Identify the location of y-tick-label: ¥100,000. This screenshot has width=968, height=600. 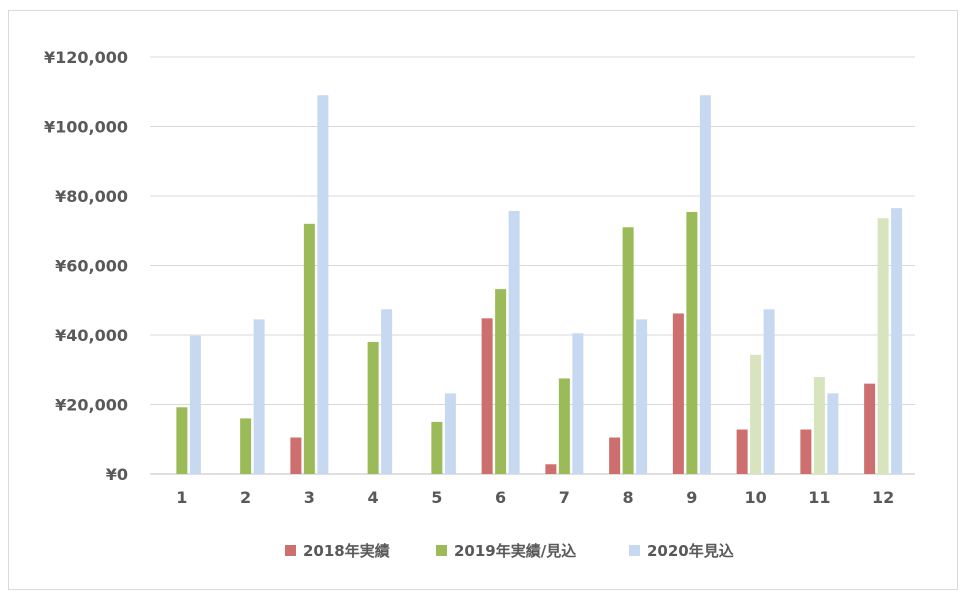
(86, 127).